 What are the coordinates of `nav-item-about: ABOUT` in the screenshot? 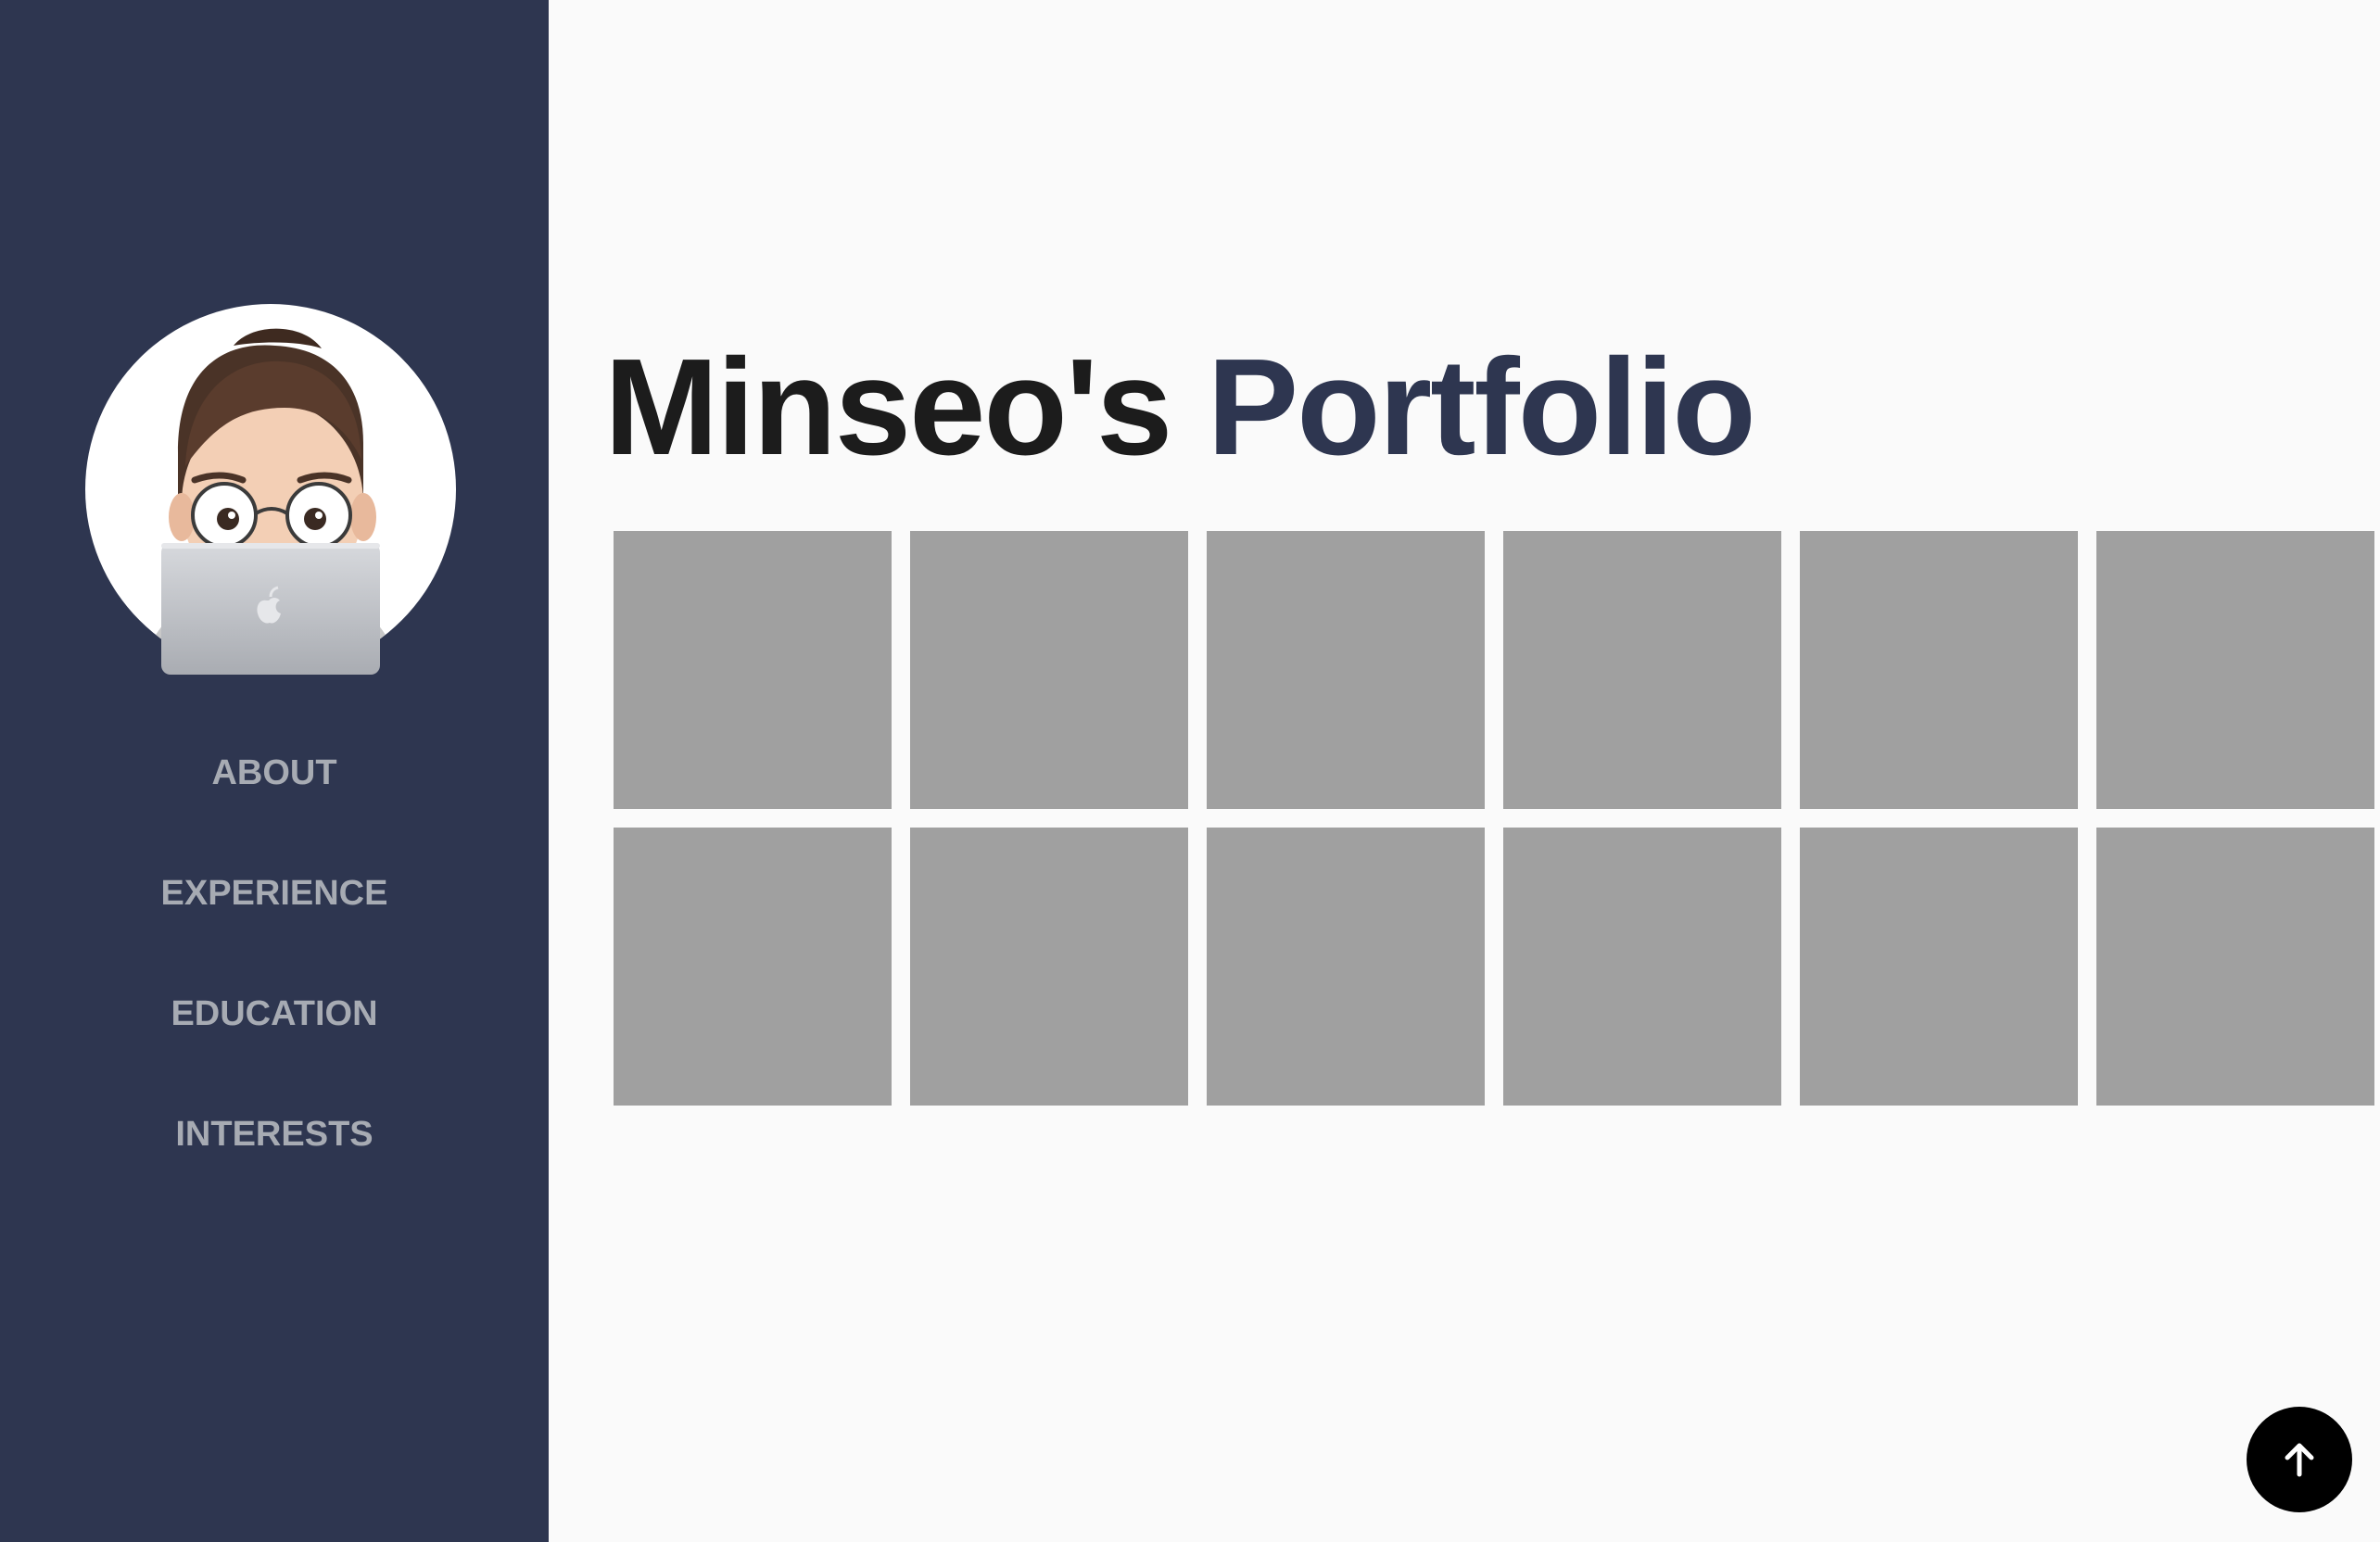 It's located at (274, 772).